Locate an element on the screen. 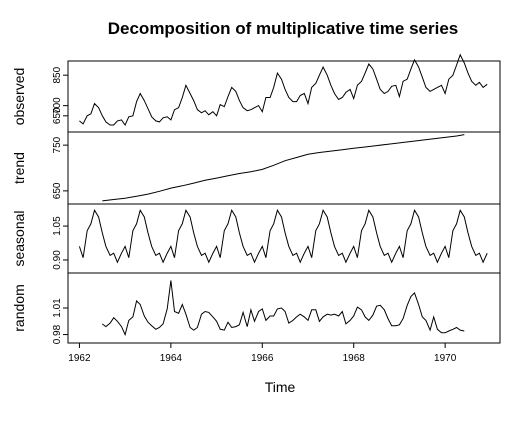 This screenshot has width=527, height=421. series-line-random is located at coordinates (283, 308).